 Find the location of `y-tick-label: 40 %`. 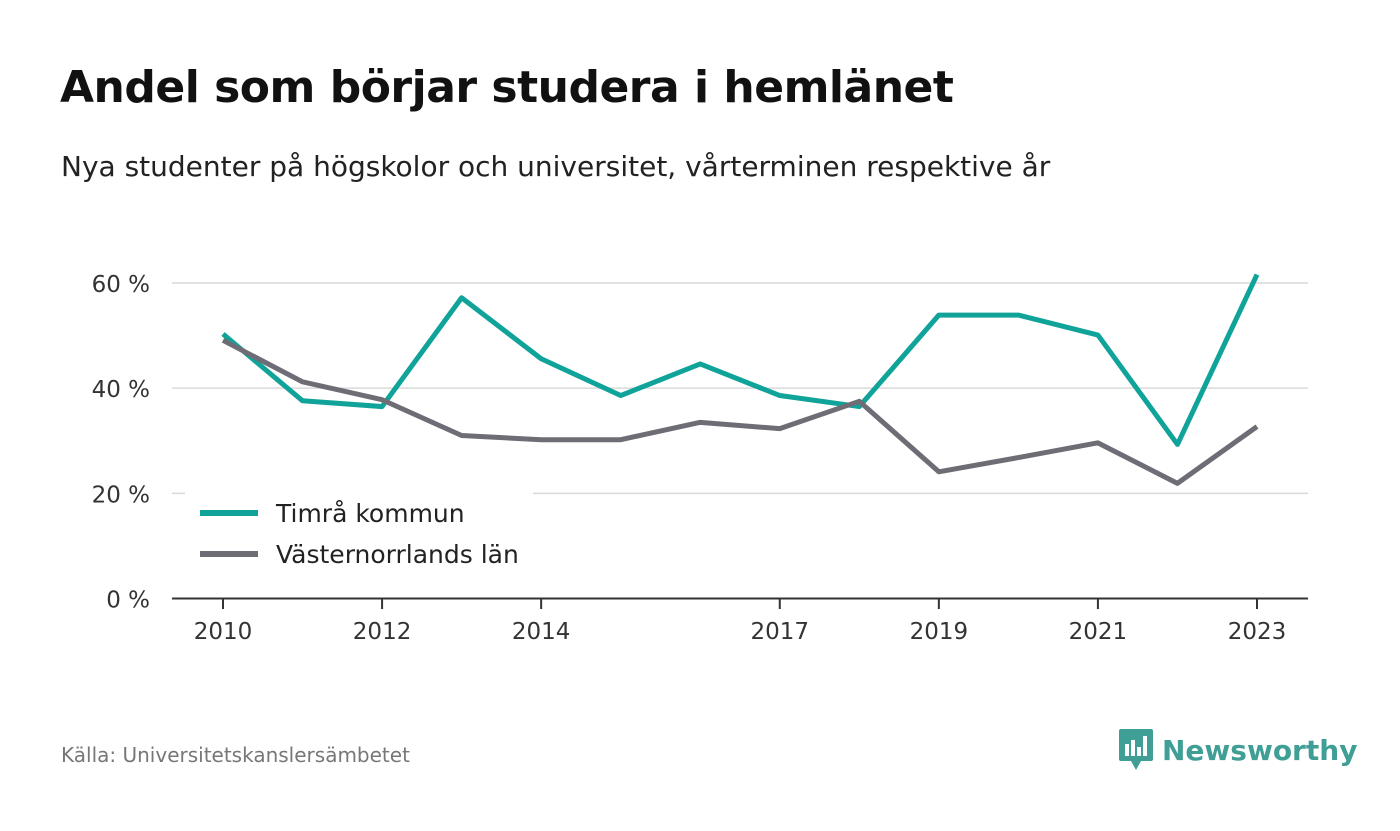

y-tick-label: 40 % is located at coordinates (121, 390).